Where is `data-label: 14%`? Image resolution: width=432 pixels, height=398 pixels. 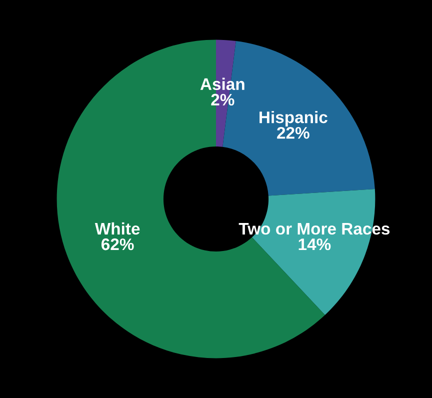 data-label: 14% is located at coordinates (314, 244).